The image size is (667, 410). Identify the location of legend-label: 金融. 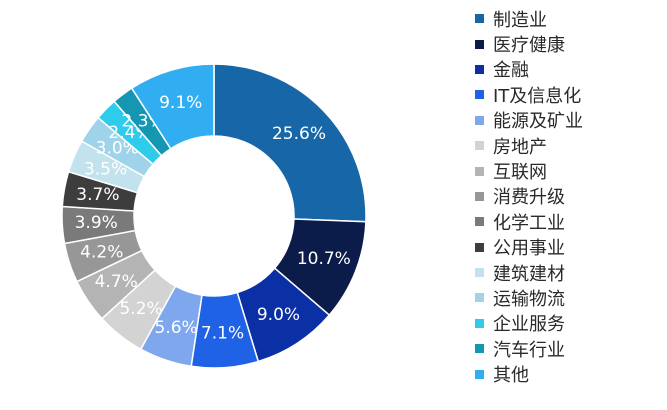
(511, 71).